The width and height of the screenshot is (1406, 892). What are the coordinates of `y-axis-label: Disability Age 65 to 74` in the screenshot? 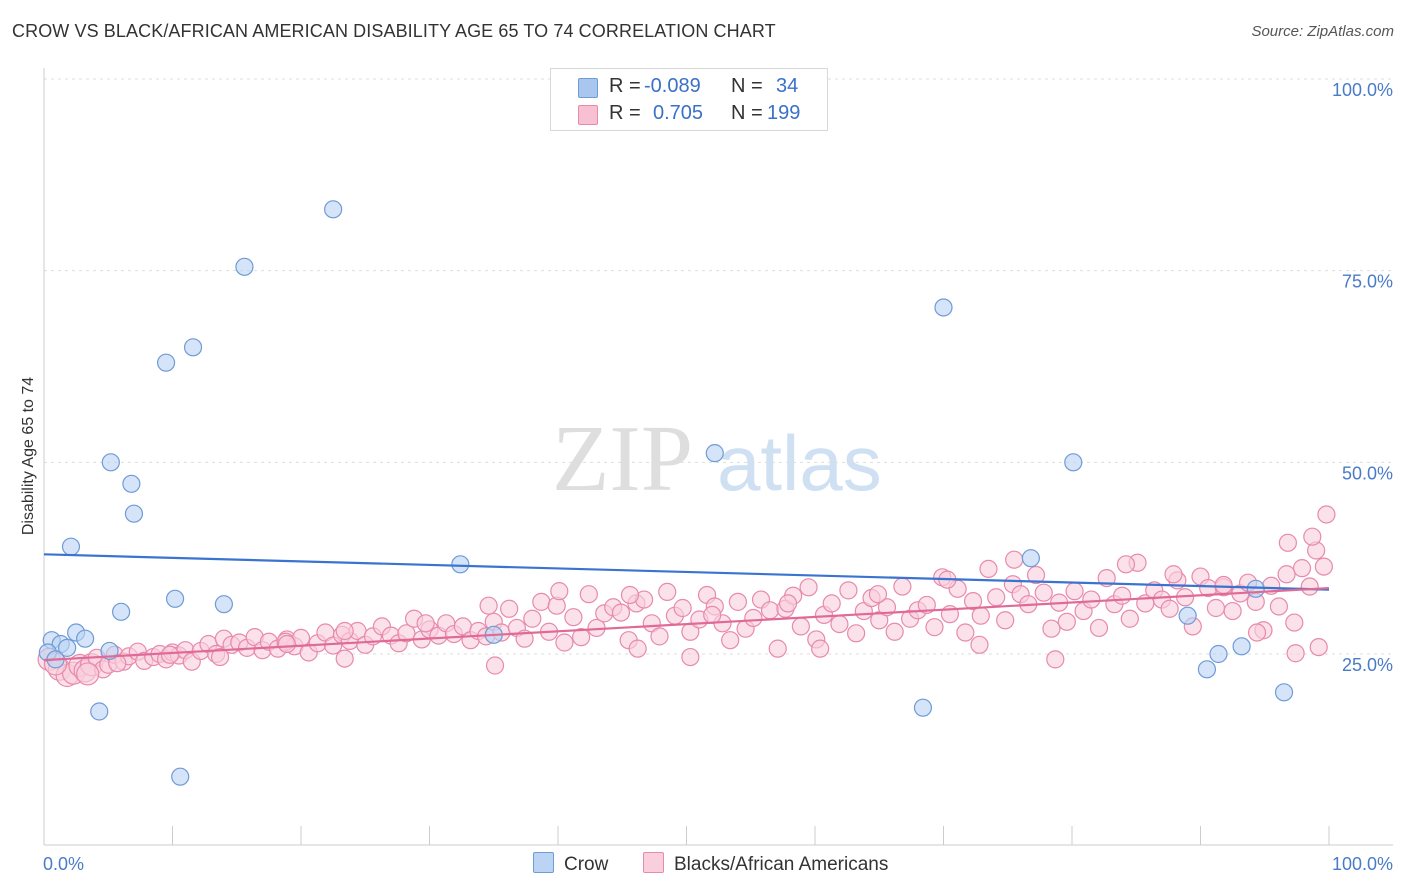 It's located at (28, 456).